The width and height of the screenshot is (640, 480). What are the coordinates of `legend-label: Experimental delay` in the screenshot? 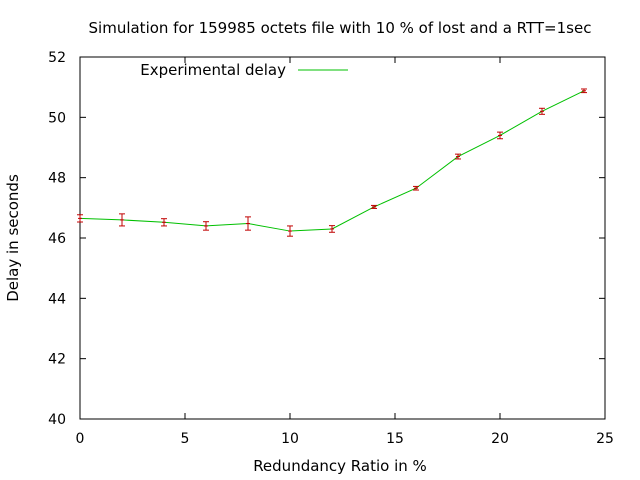 It's located at (213, 70).